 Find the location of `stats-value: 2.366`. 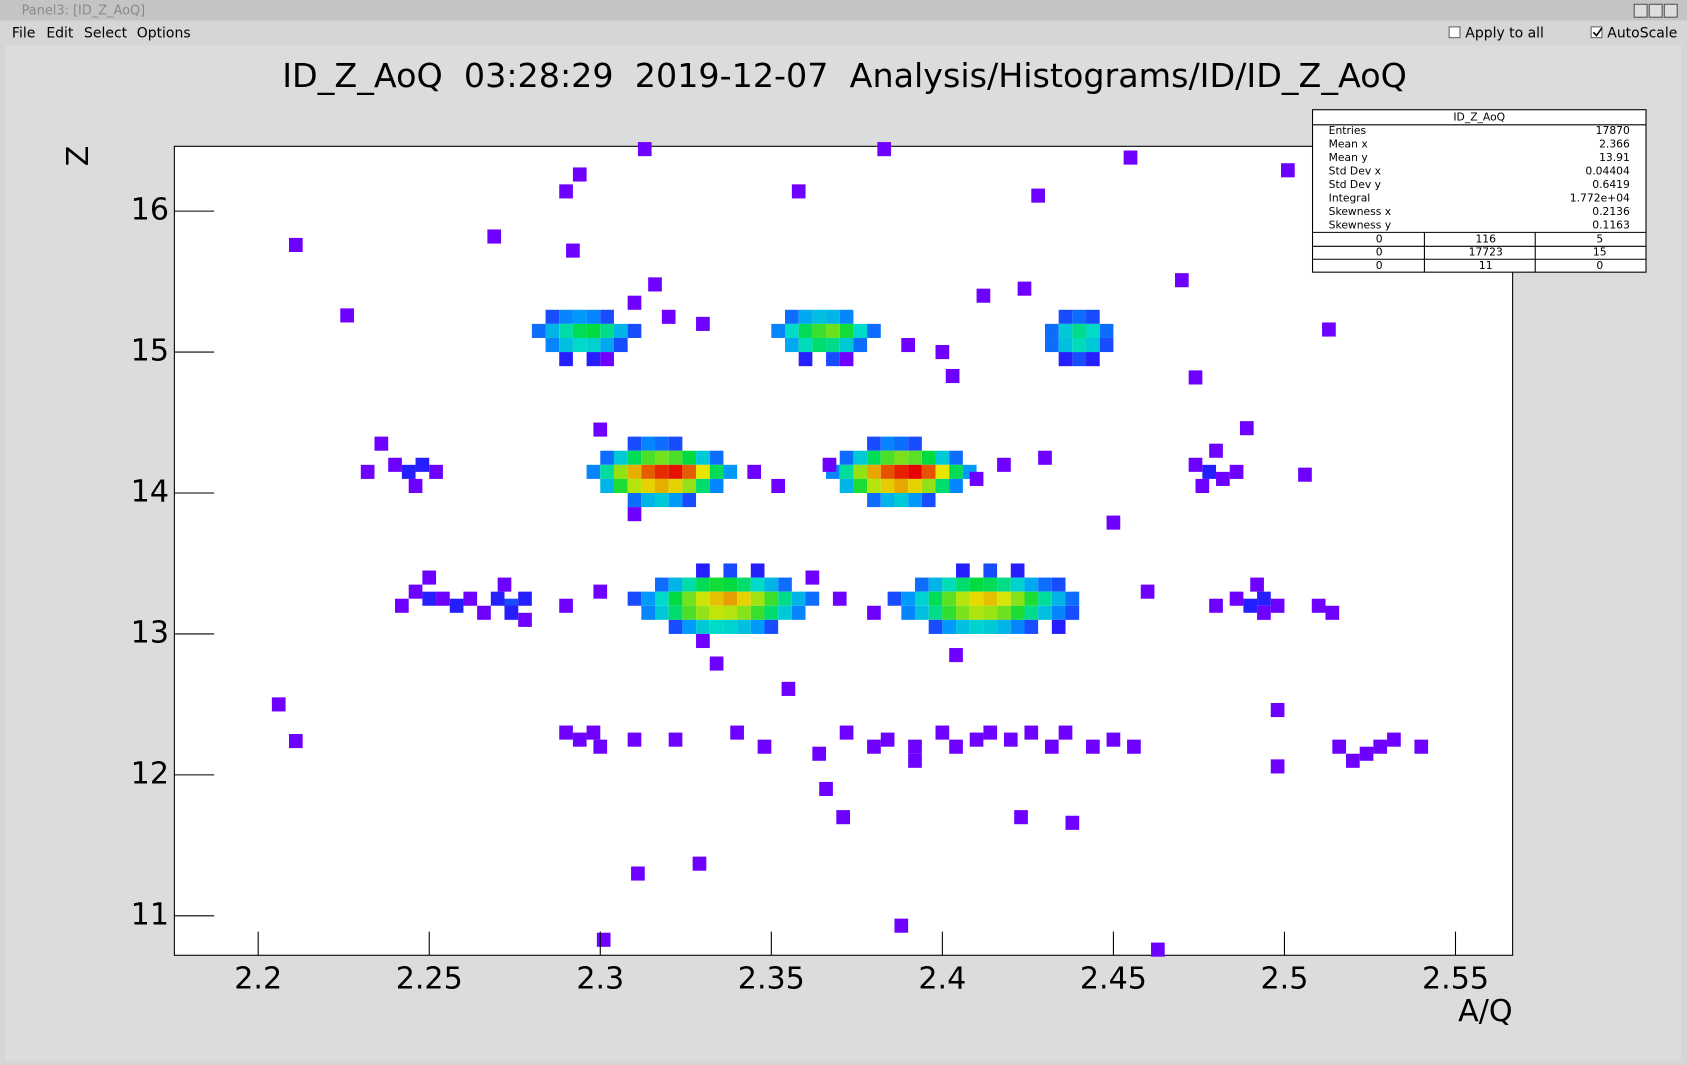

stats-value: 2.366 is located at coordinates (1614, 144).